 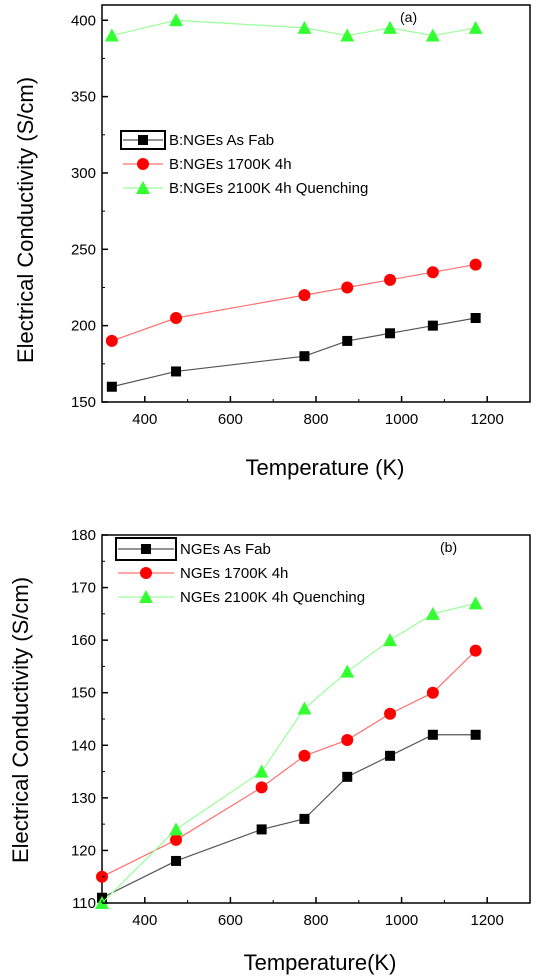 I want to click on legend-label-b-1: NGEs 1700K 4h, so click(x=234, y=573).